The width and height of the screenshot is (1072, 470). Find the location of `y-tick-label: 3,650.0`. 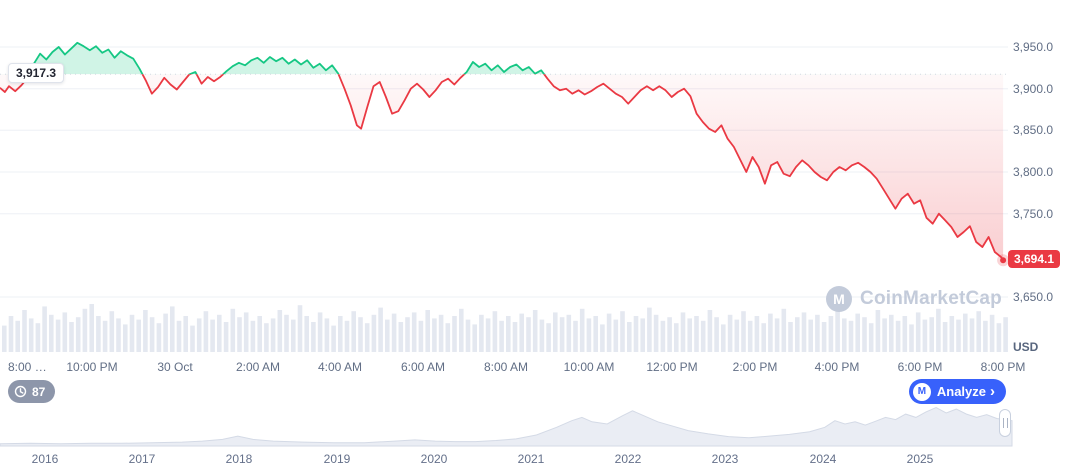

y-tick-label: 3,650.0 is located at coordinates (1033, 297).